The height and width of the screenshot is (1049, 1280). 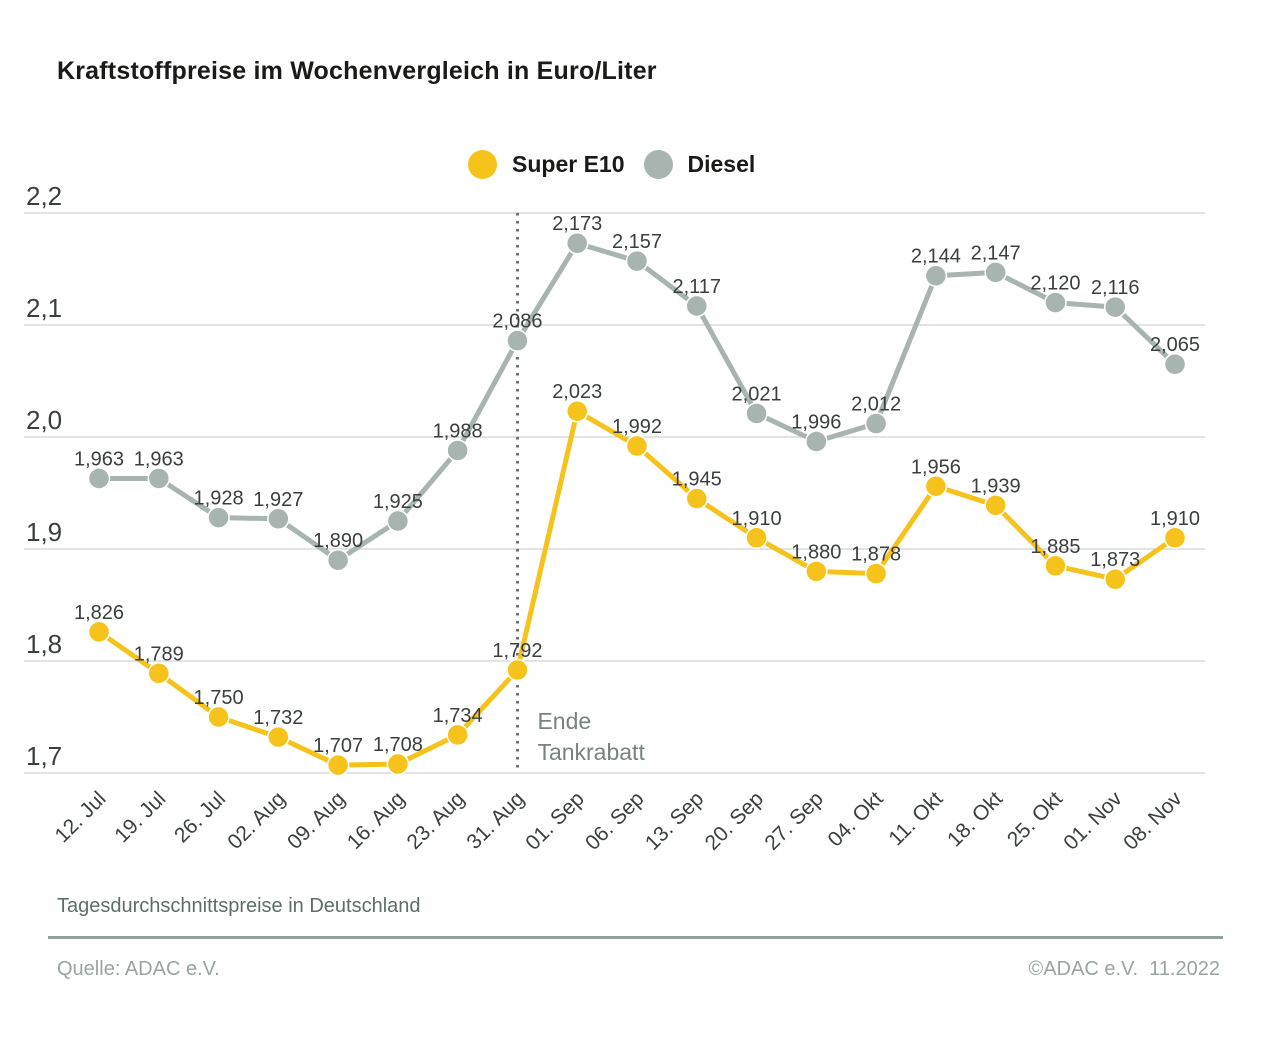 What do you see at coordinates (564, 721) in the screenshot?
I see `svg-text: Ende` at bounding box center [564, 721].